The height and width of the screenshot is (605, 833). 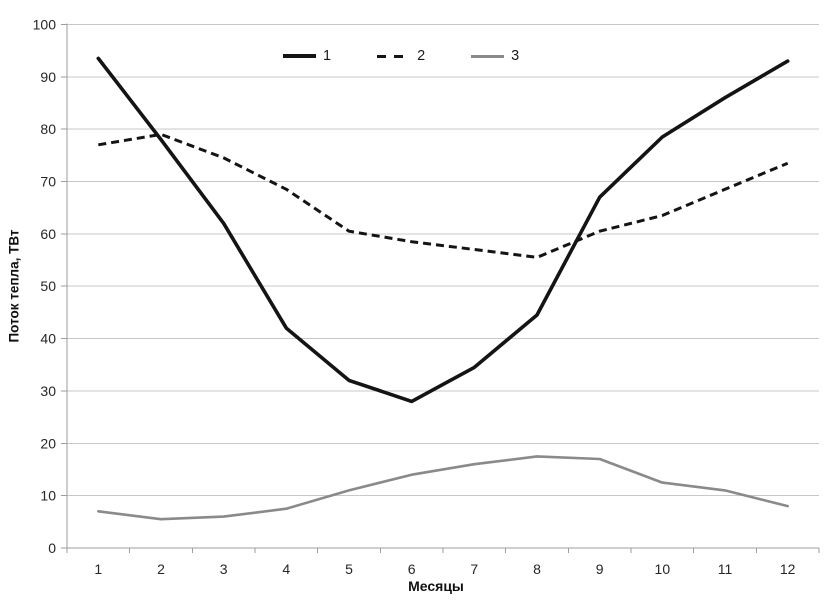 I want to click on svg-text: 7, so click(x=474, y=569).